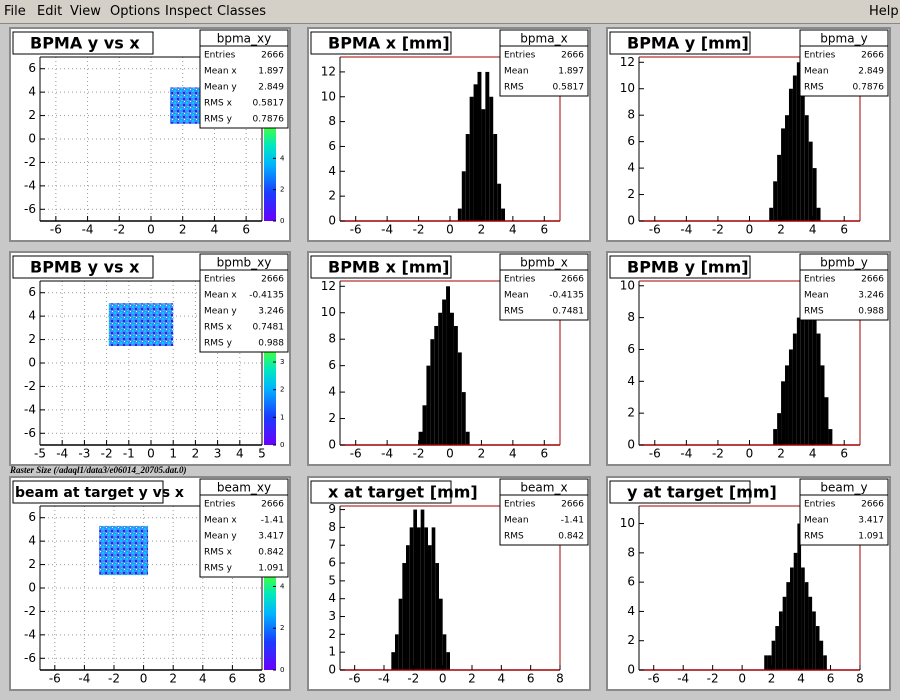 The height and width of the screenshot is (700, 900). Describe the element at coordinates (569, 88) in the screenshot. I see `stats-value: 0.5817` at that location.